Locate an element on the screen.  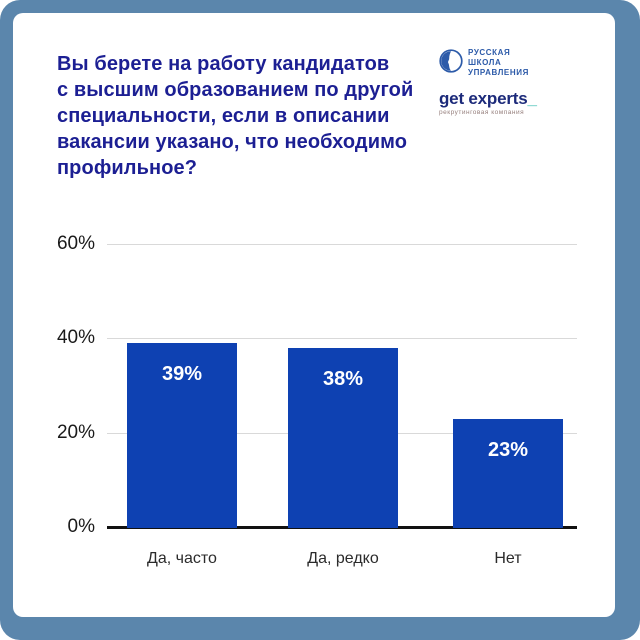
title-line: с высшим образованием по другой is located at coordinates (235, 90).